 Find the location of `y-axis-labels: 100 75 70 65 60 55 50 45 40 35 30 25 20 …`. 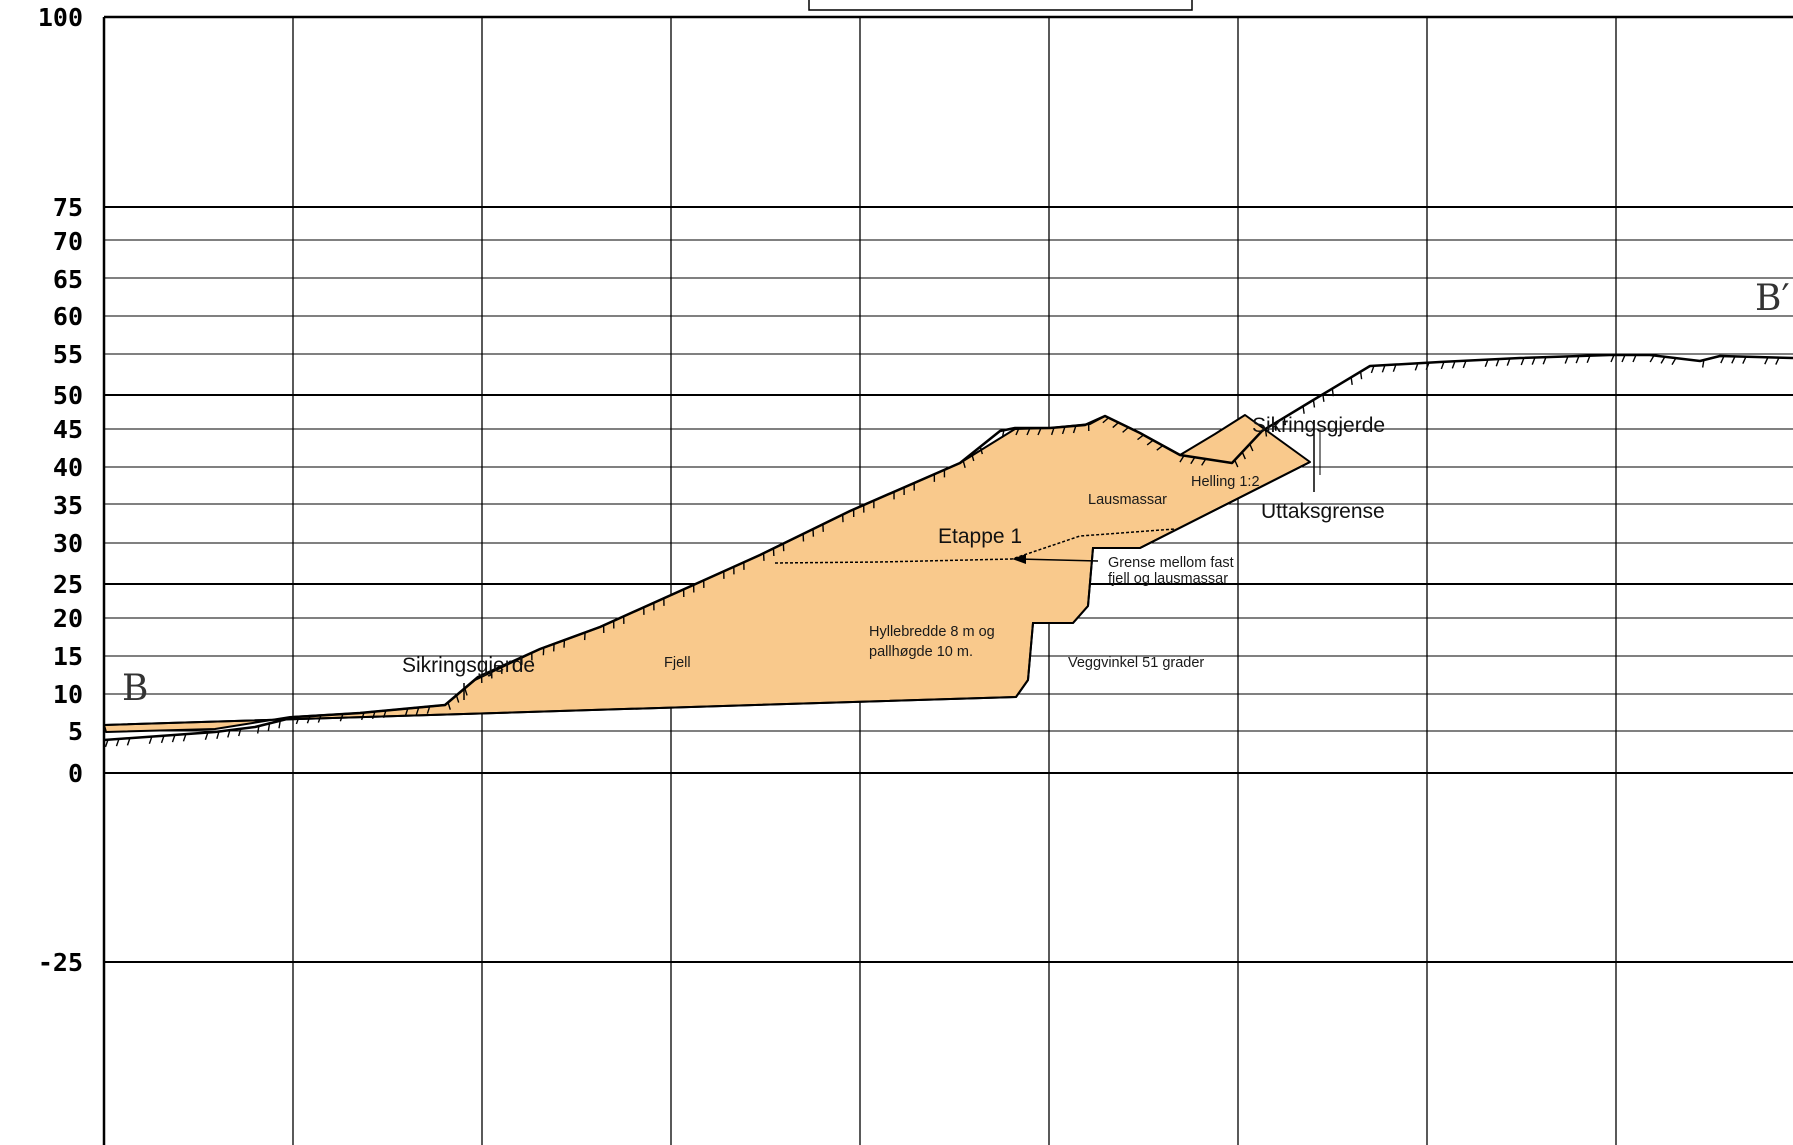

y-axis-labels: 100 75 70 65 60 55 50 45 40 35 30 25 20 … is located at coordinates (60, 490).